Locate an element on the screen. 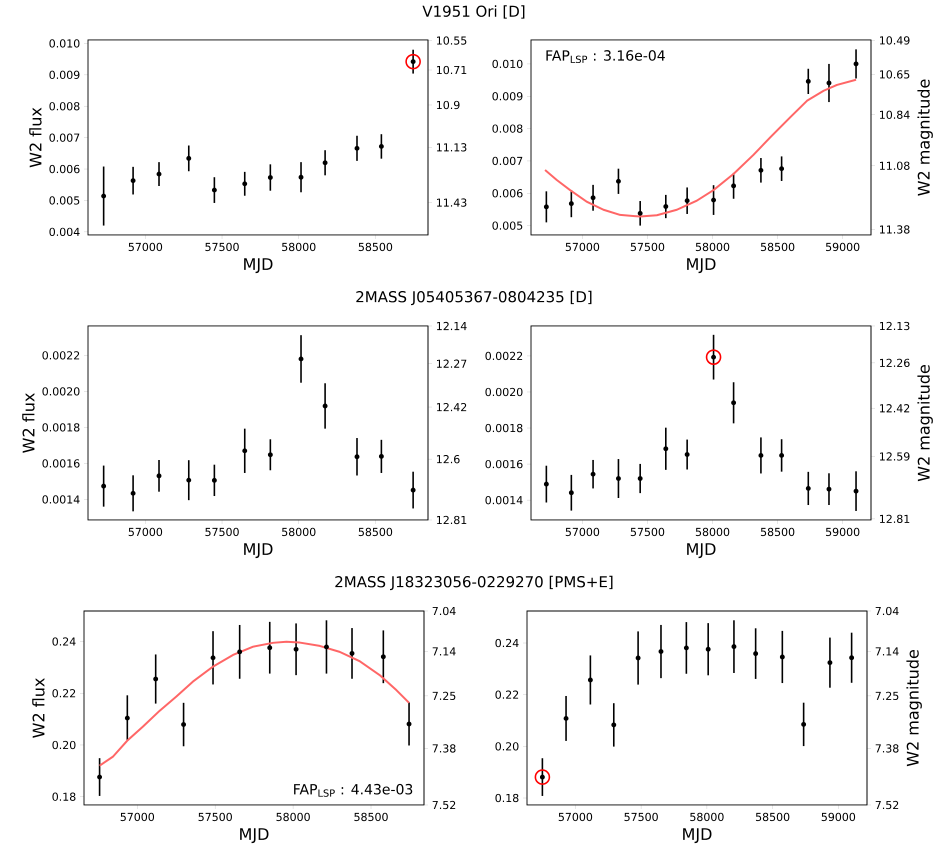  y-tick-label: 0.005 is located at coordinates (64, 200).